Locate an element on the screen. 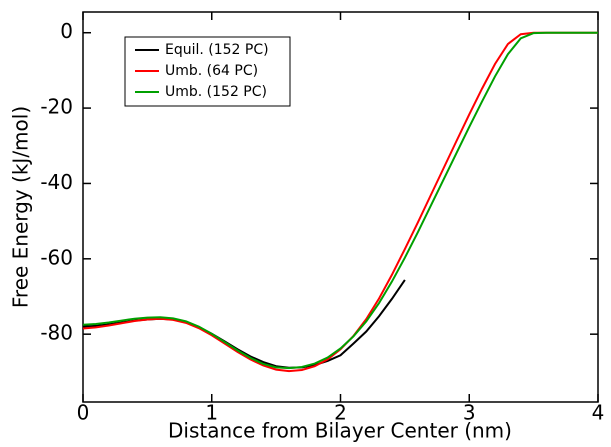 This screenshot has height=447, width=611. legend-box is located at coordinates (207, 71).